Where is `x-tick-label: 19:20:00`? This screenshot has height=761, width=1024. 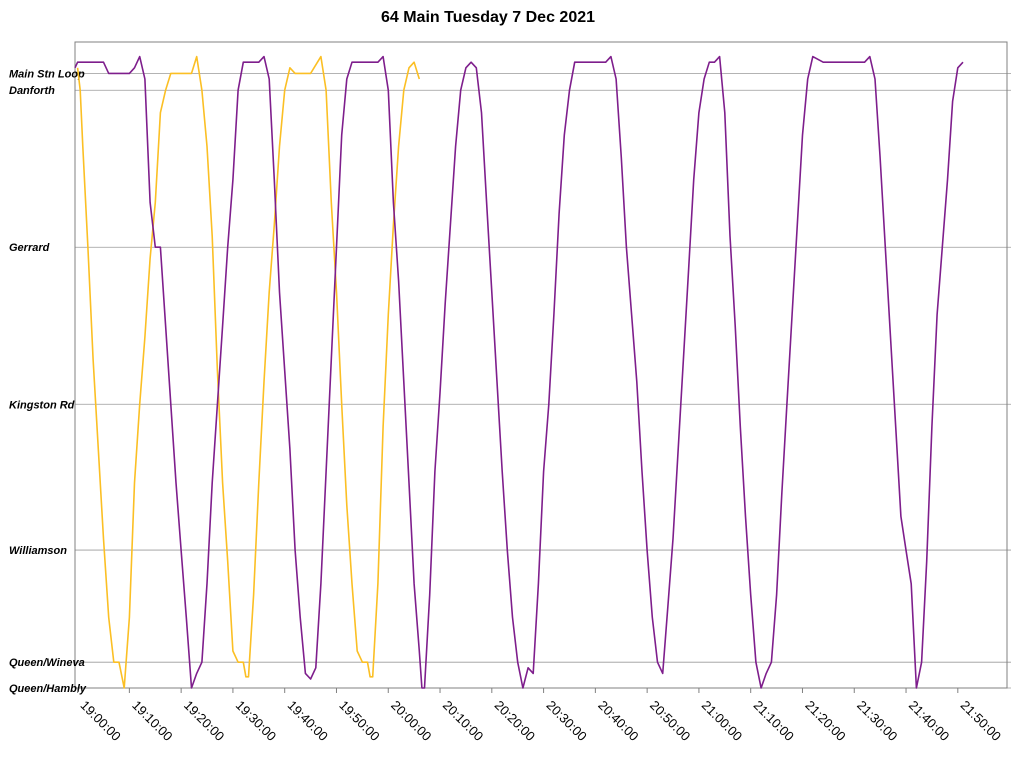
x-tick-label: 19:20:00 is located at coordinates (204, 721).